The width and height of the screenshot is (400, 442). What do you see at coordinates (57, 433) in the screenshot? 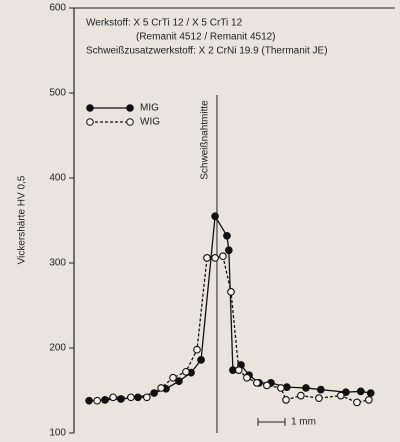
I see `y-tick-label: 100` at bounding box center [57, 433].